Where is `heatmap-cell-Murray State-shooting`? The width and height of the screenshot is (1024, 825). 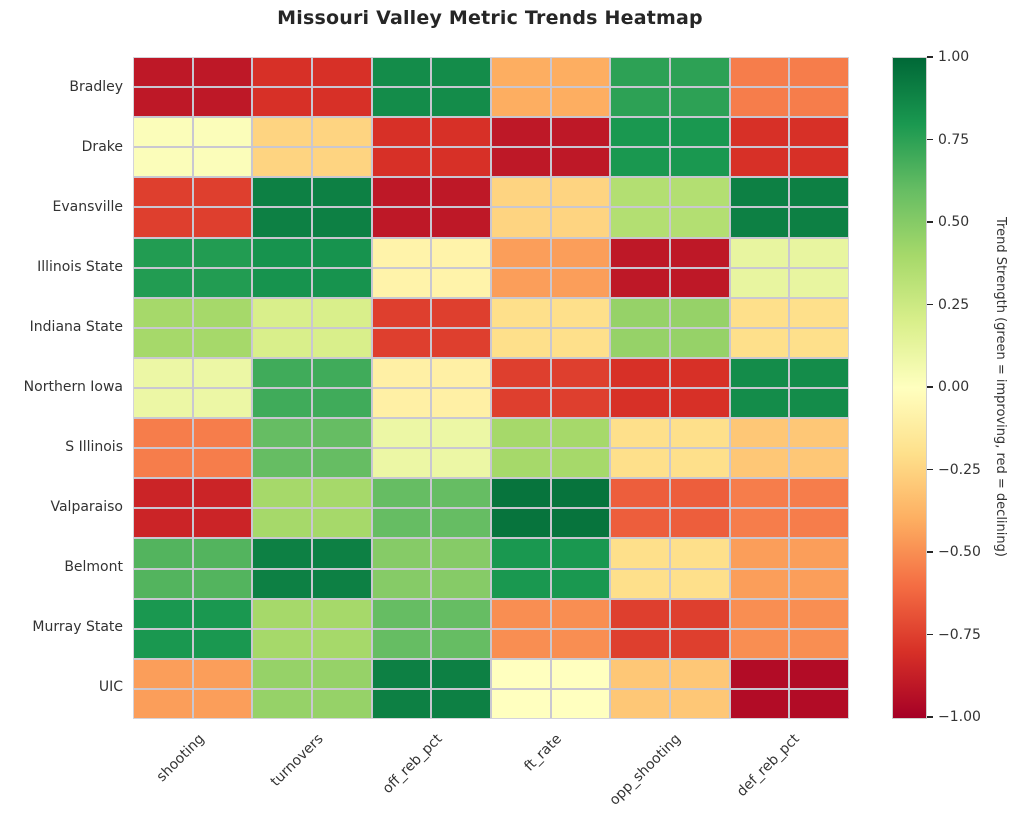 heatmap-cell-Murray State-shooting is located at coordinates (163, 643).